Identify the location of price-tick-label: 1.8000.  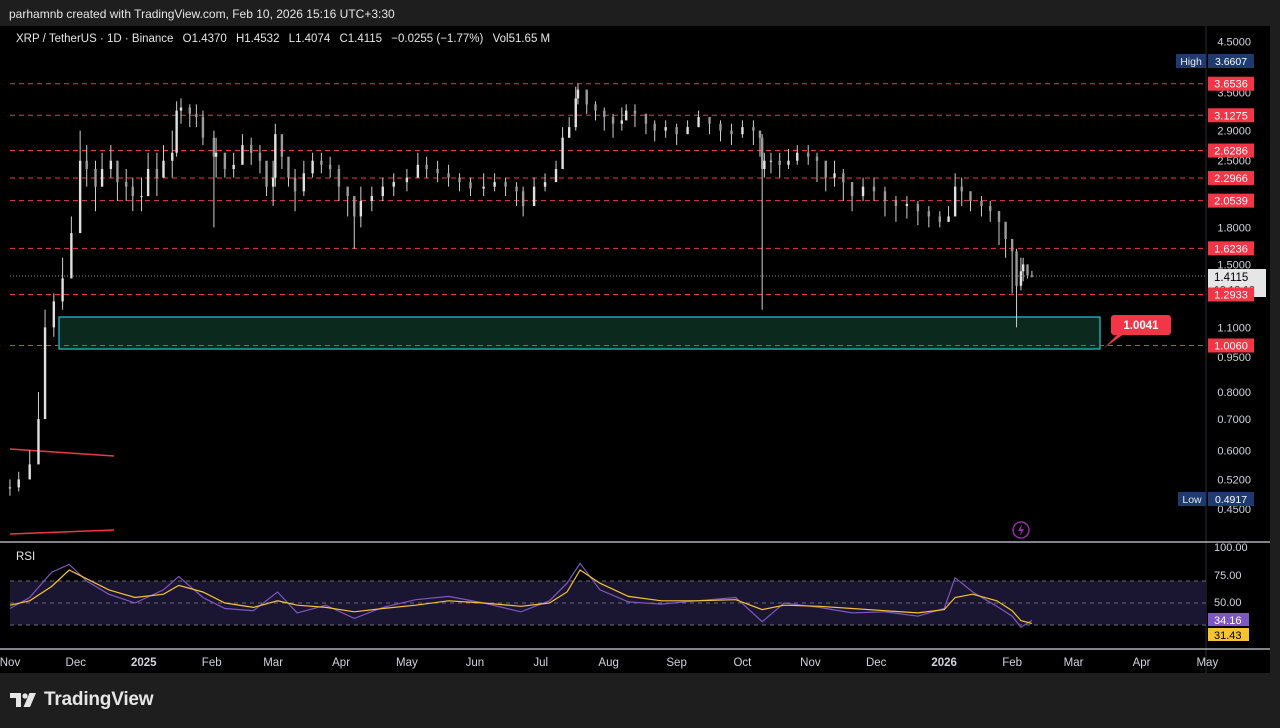
(1234, 228).